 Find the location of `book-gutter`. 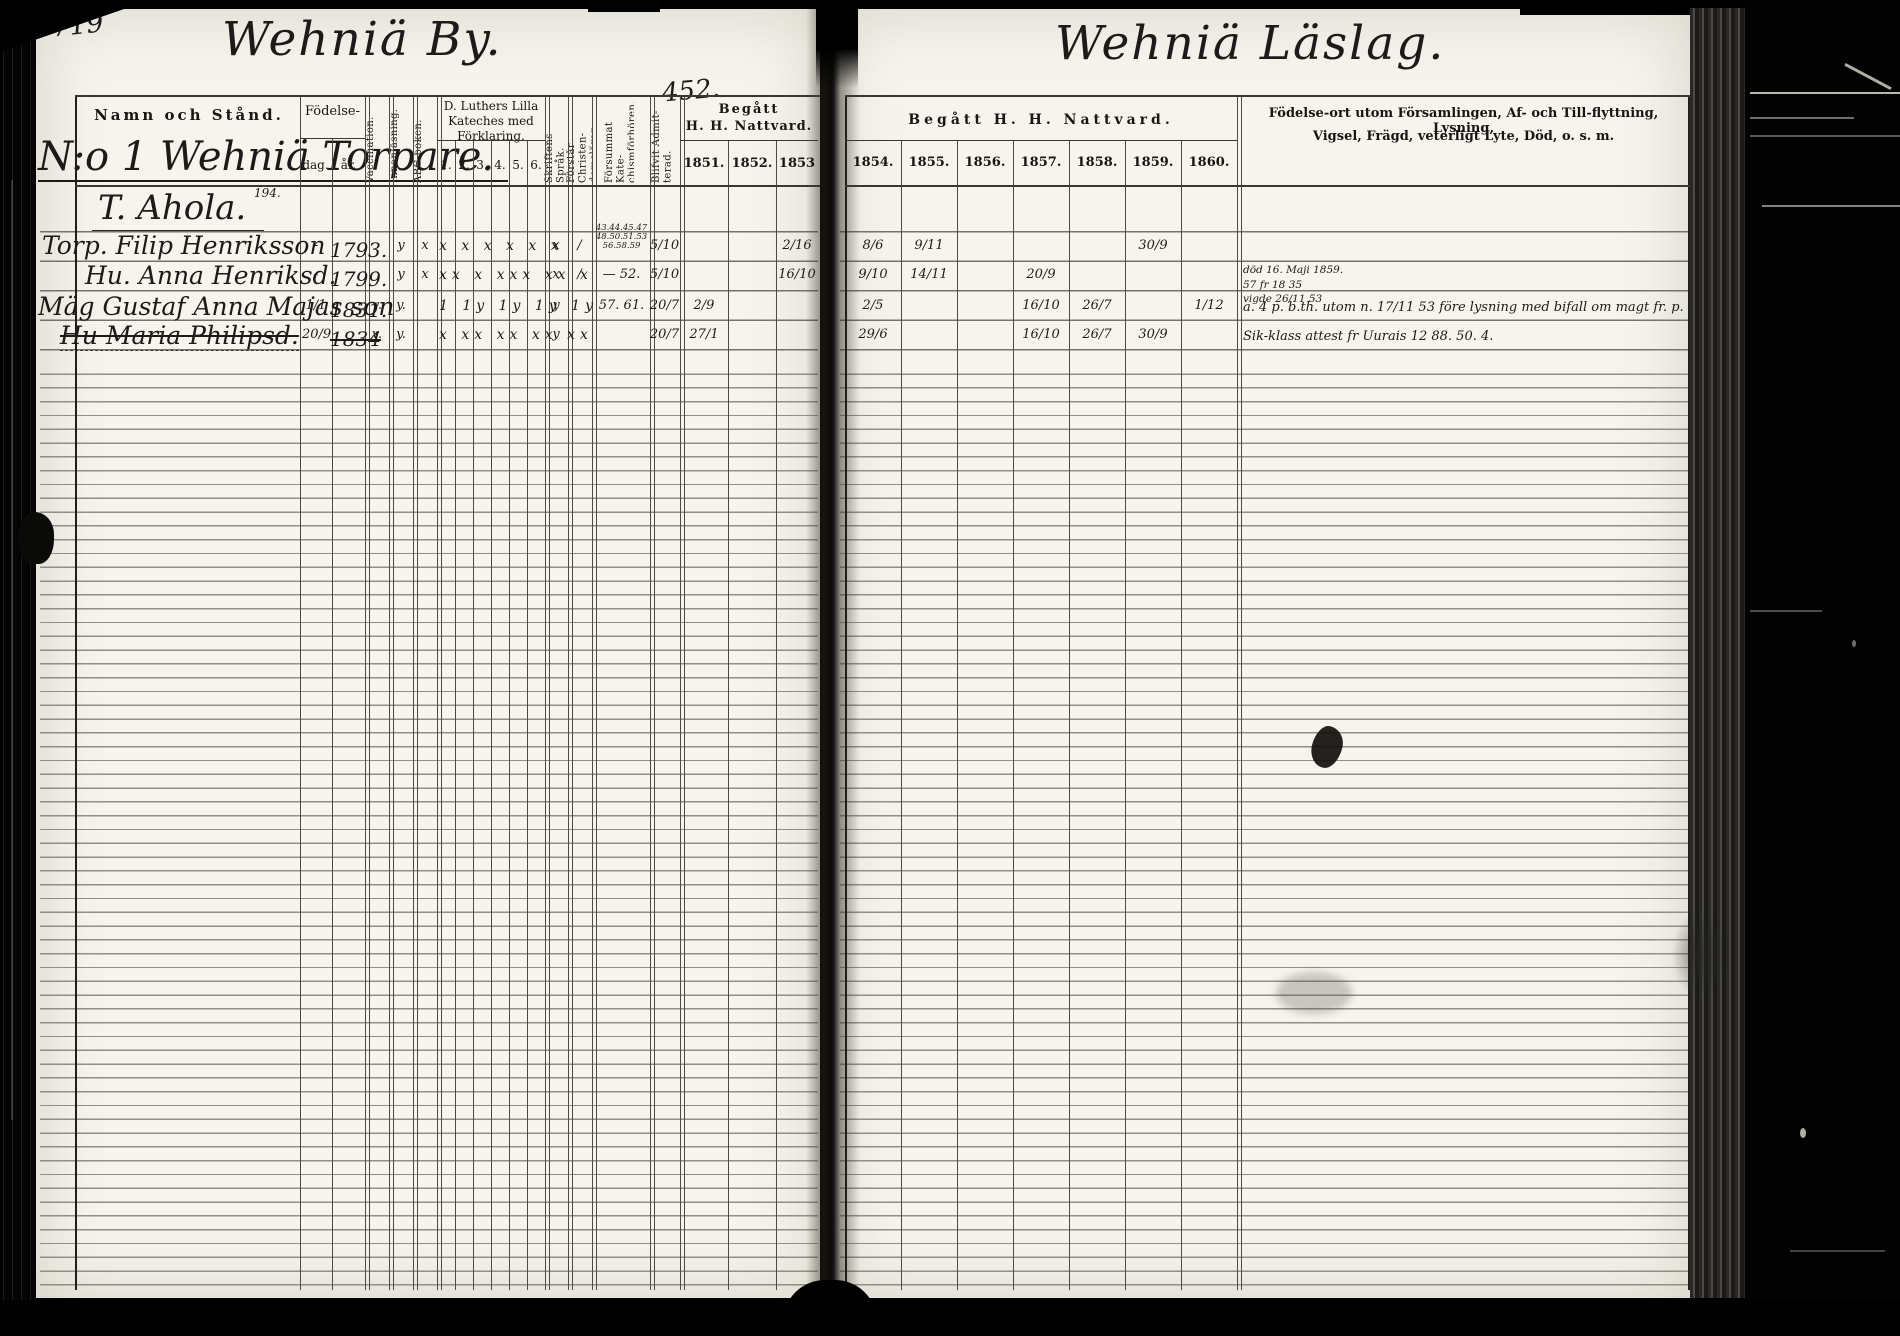

book-gutter is located at coordinates (833, 653).